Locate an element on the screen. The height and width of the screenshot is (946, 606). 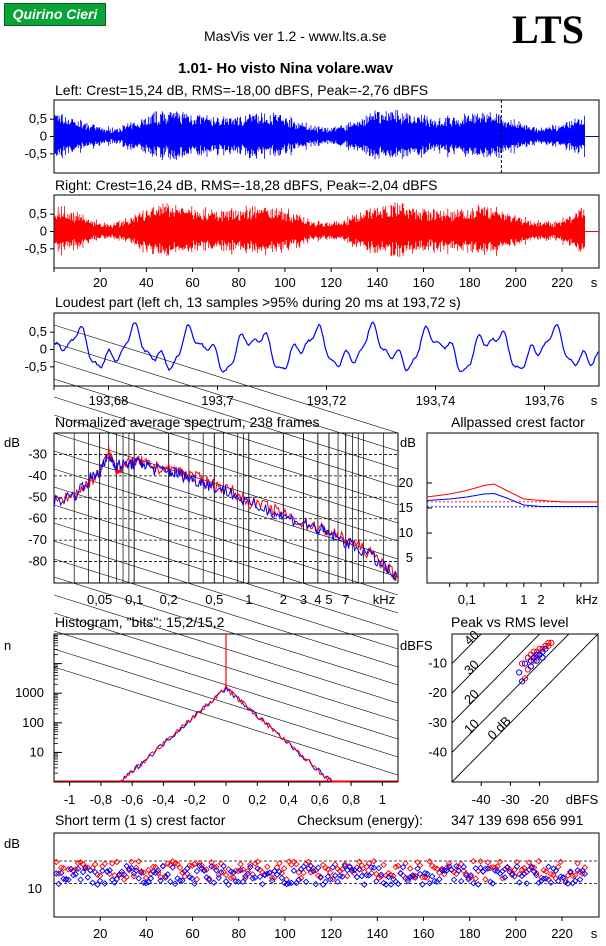
spectrum-x-tick-label: 7 is located at coordinates (345, 599).